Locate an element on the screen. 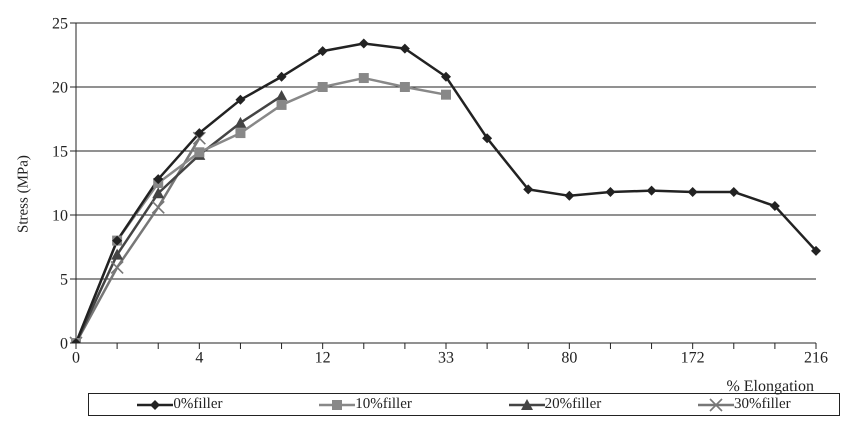 The height and width of the screenshot is (424, 845). x-tick-label: 4 is located at coordinates (199, 357).